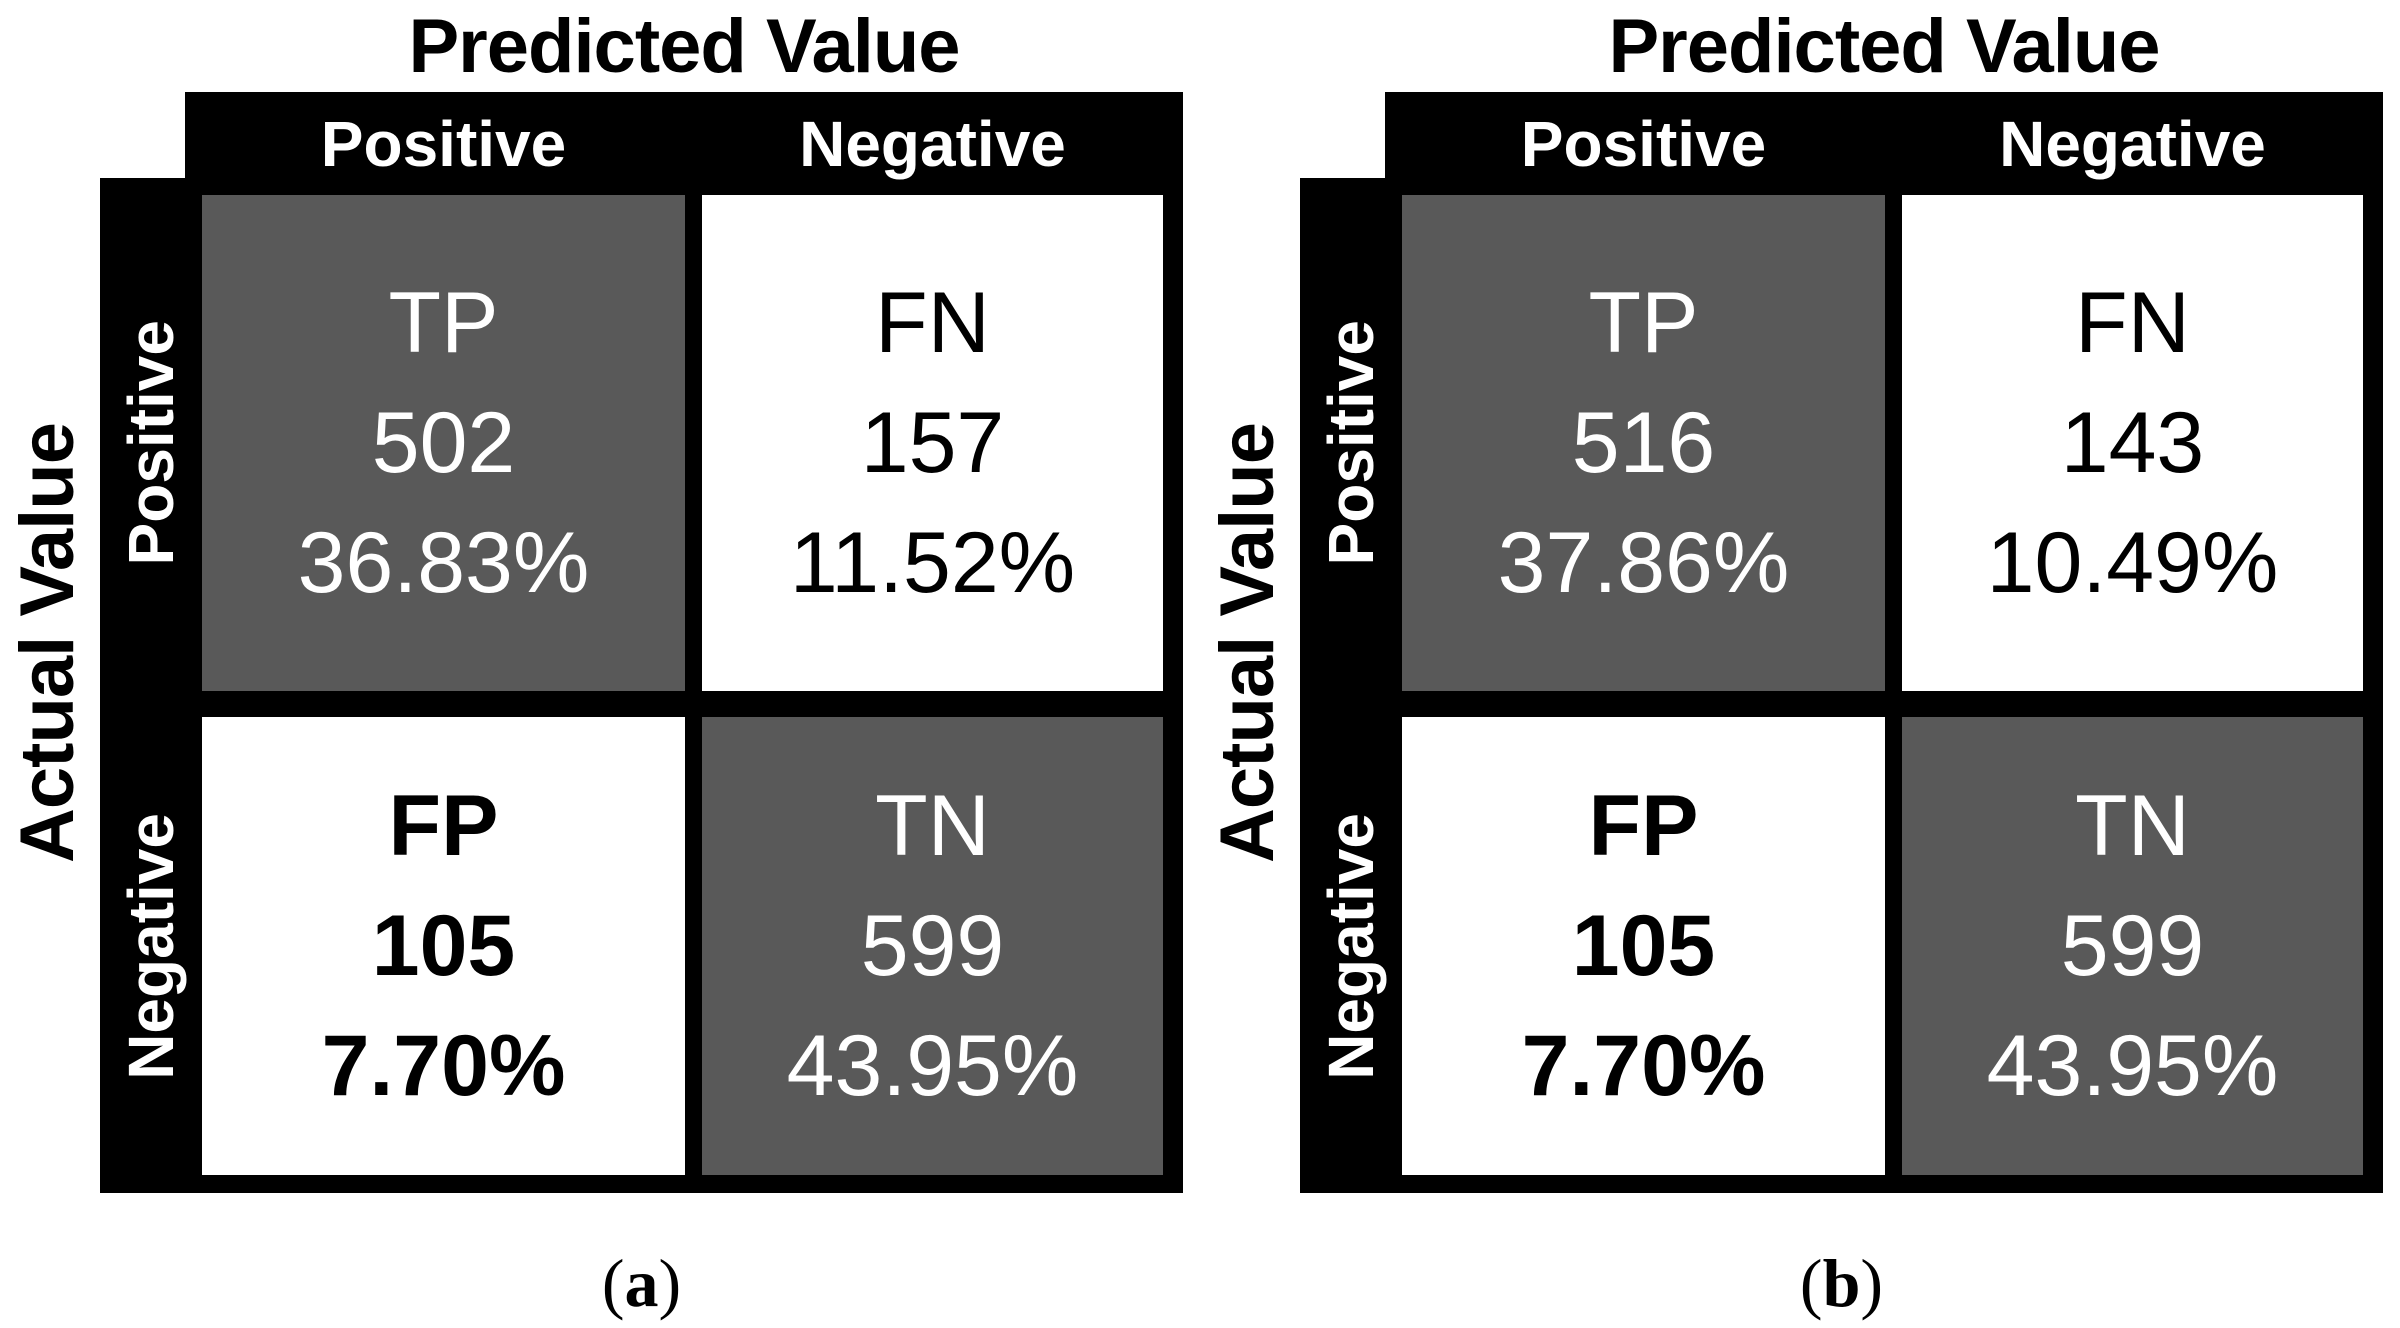  Describe the element at coordinates (1643, 563) in the screenshot. I see `cell-percent: 37.86%` at that location.